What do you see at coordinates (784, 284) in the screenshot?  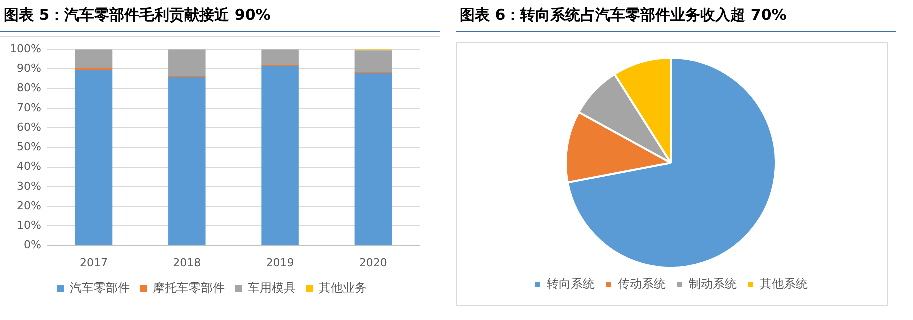 I see `legend-label: 其他系统` at bounding box center [784, 284].